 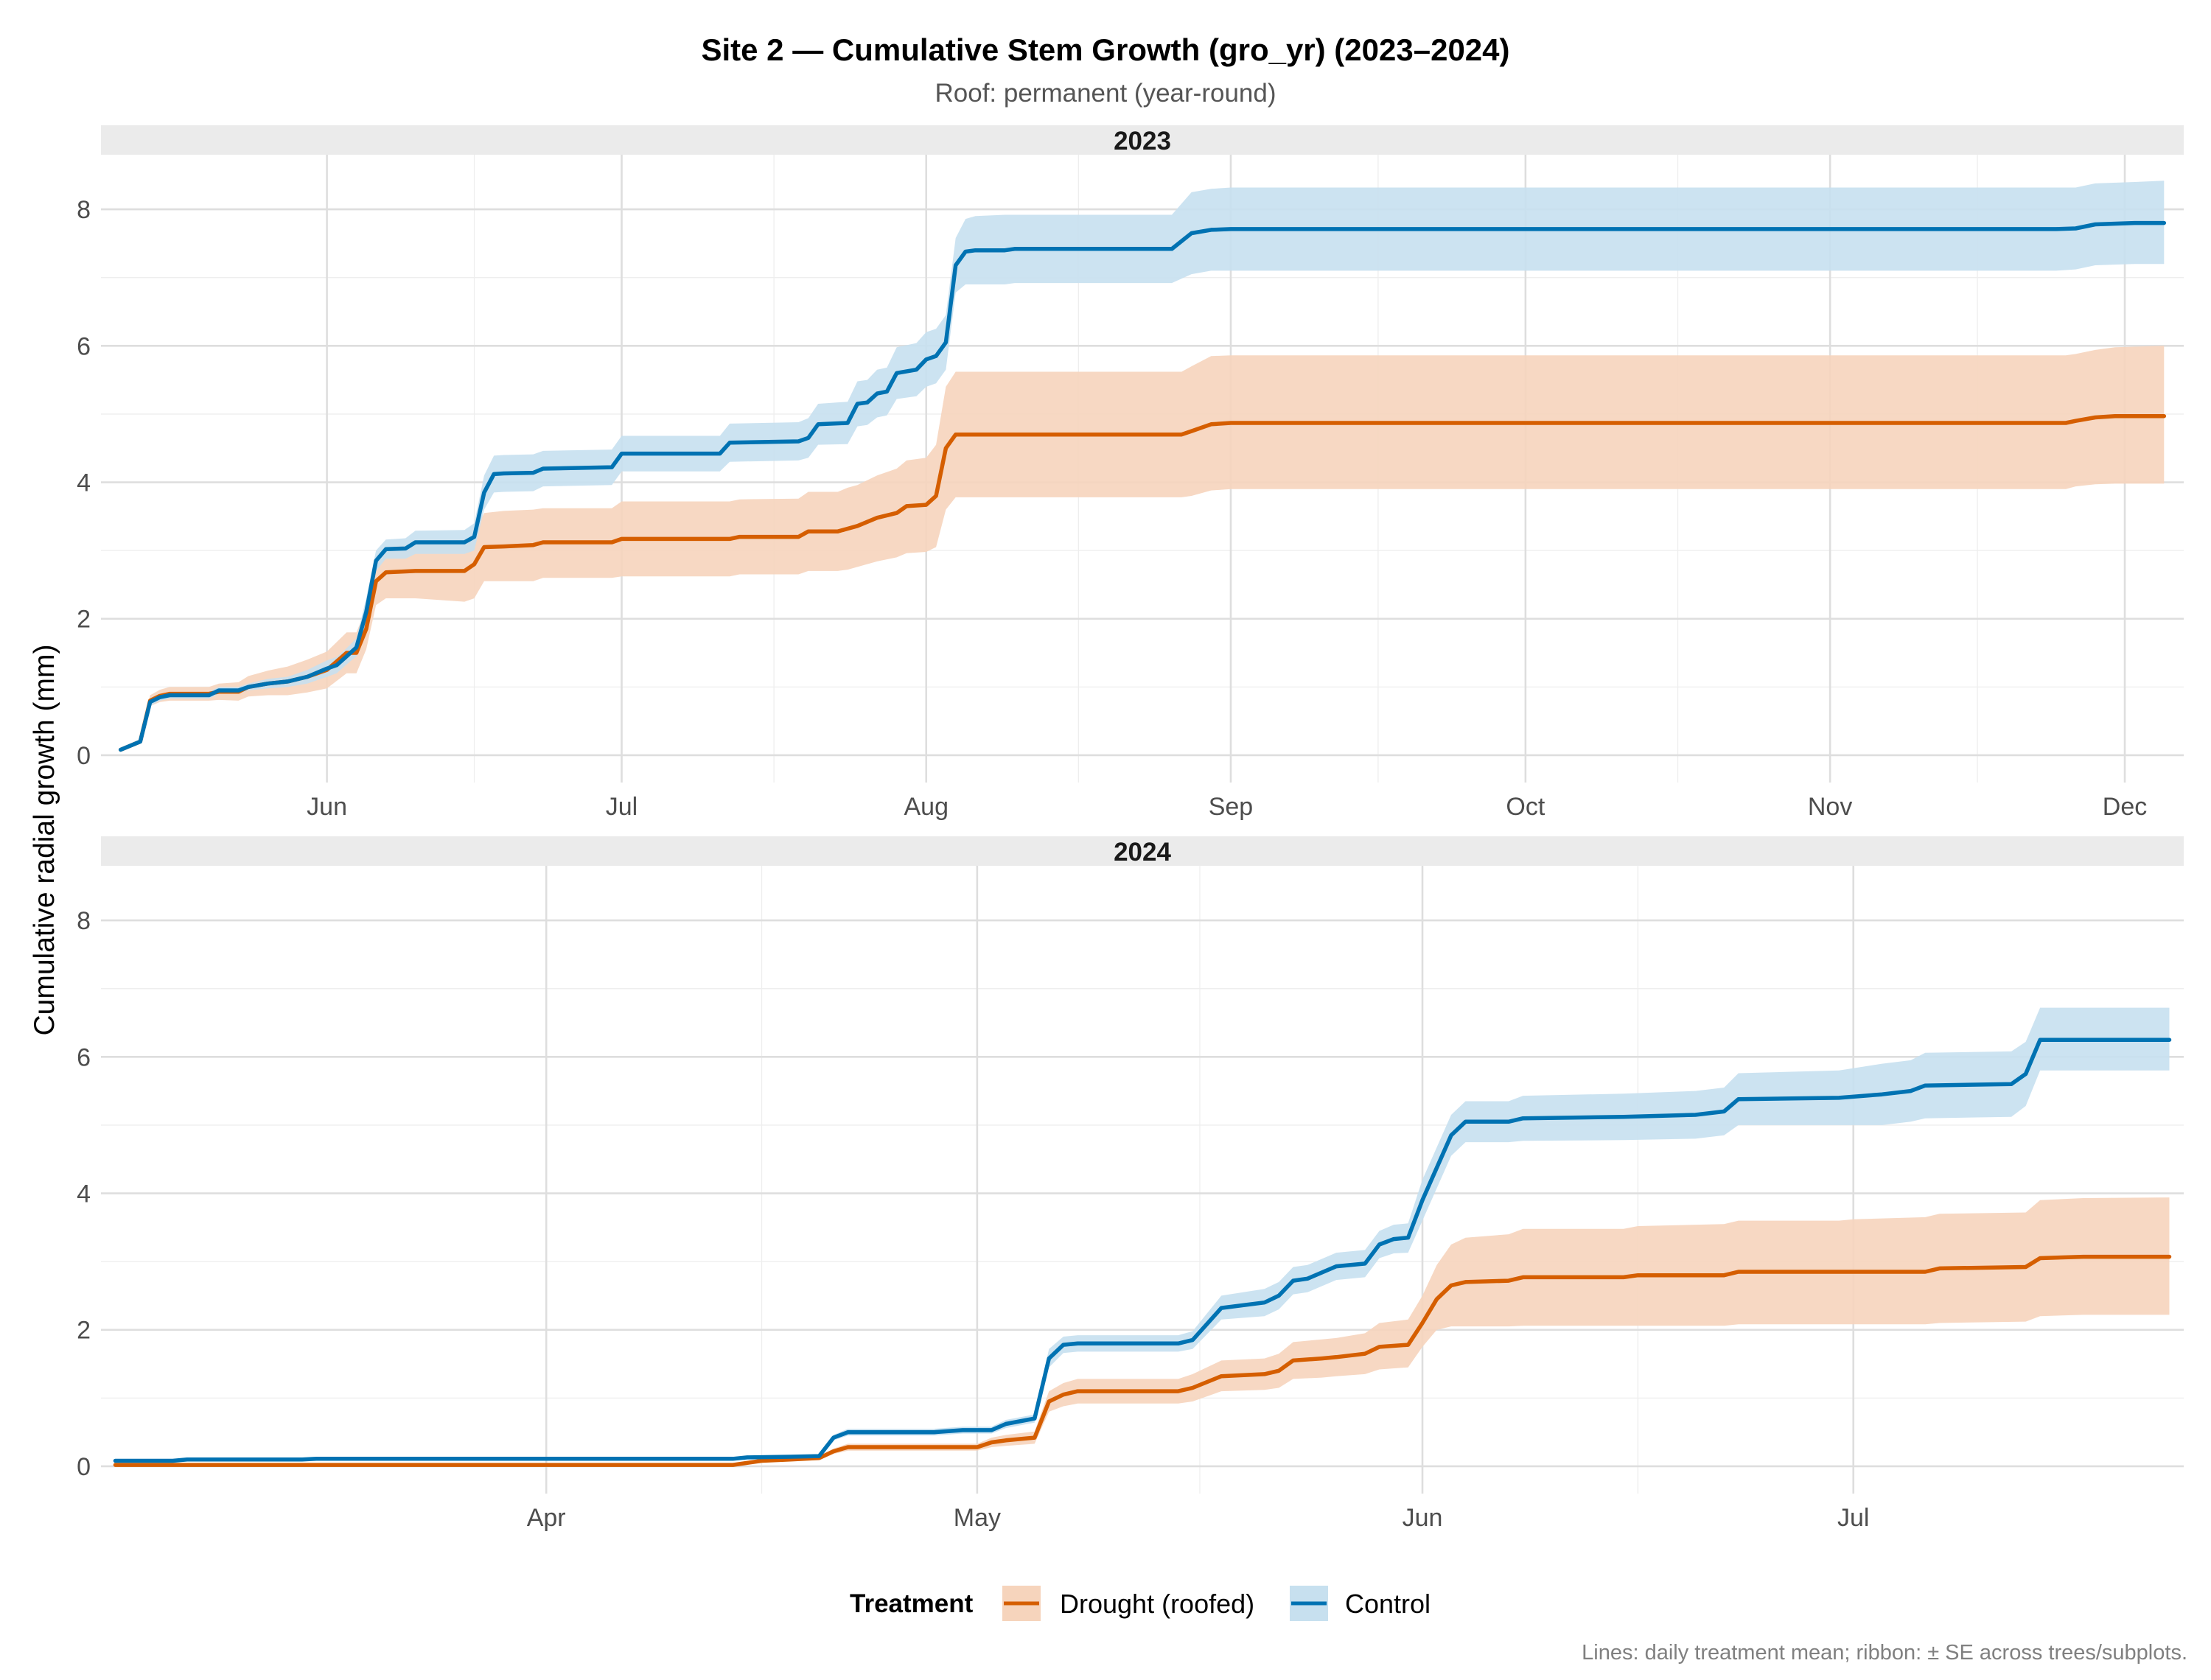 I want to click on x-tick-label: Aug, so click(x=927, y=807).